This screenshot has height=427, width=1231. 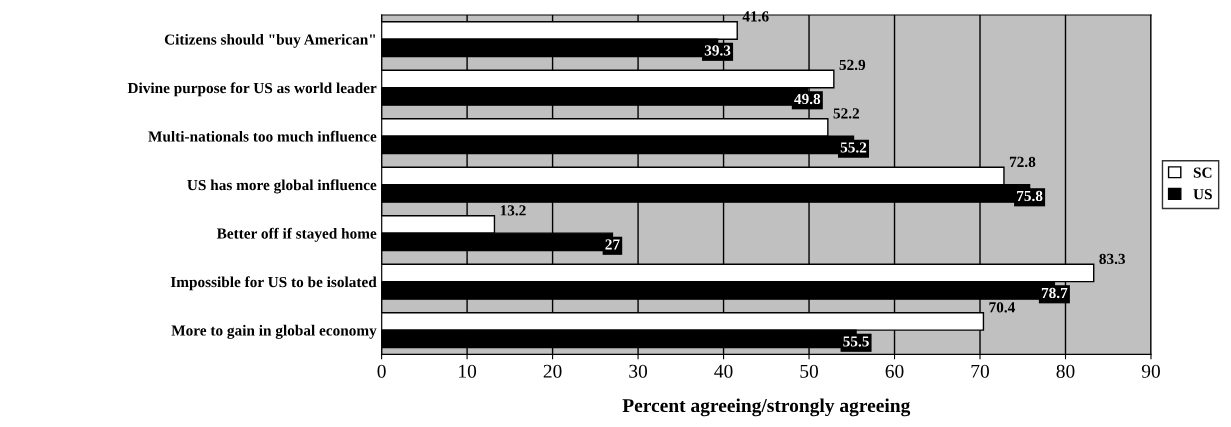 I want to click on data-label: 75.8, so click(x=1030, y=196).